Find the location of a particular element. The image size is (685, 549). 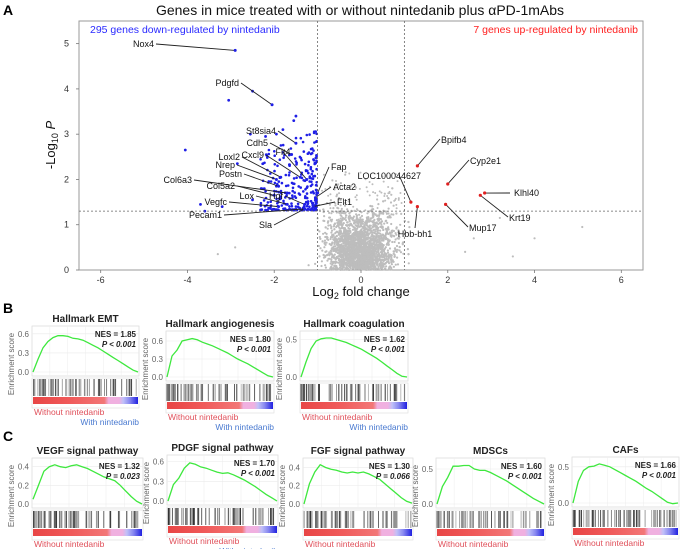

nes-value: NES = 1.60 is located at coordinates (522, 466).